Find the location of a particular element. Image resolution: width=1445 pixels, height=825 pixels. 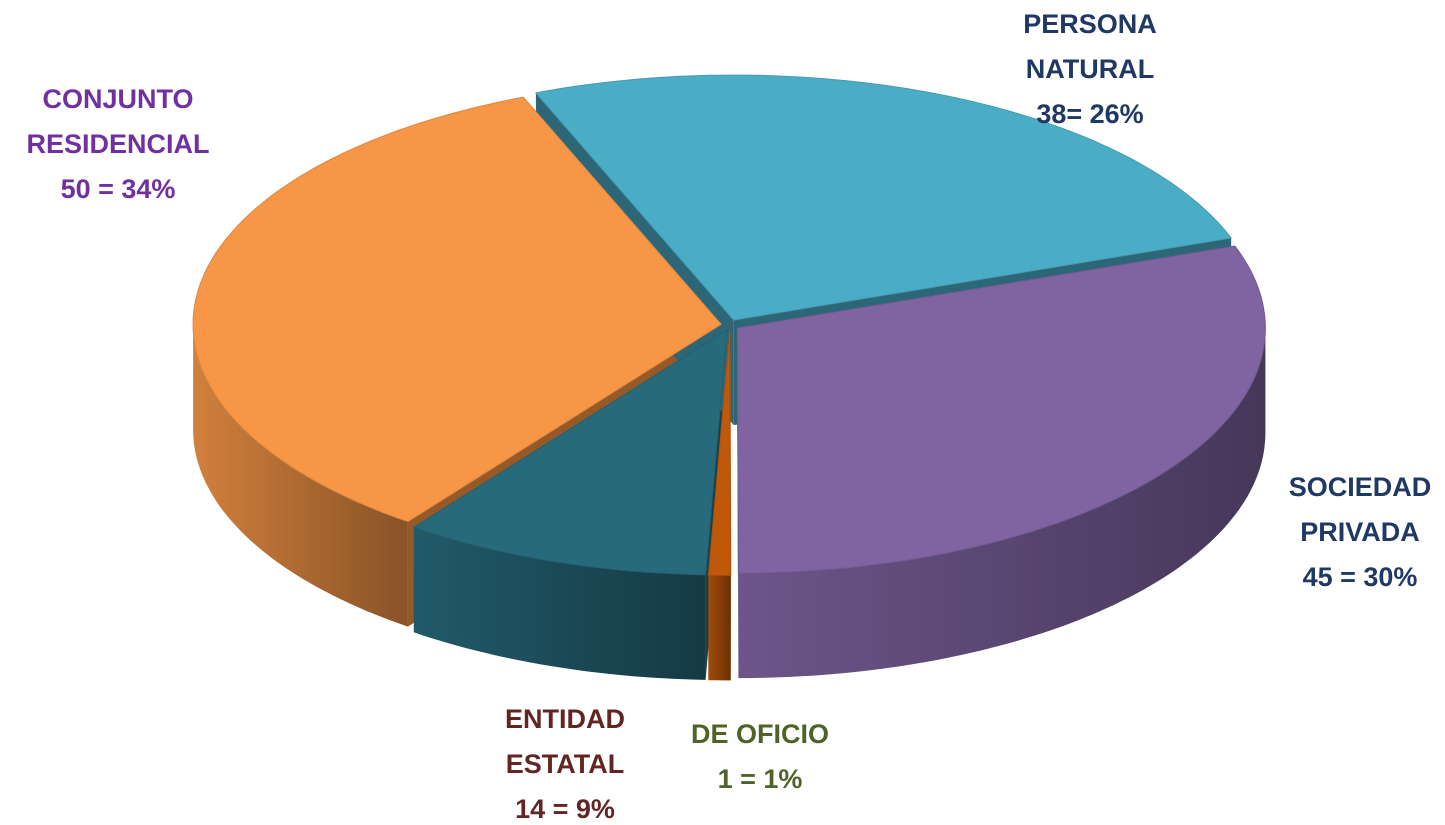

slice-label: PERSONA NATURAL 38= 26% is located at coordinates (1090, 69).